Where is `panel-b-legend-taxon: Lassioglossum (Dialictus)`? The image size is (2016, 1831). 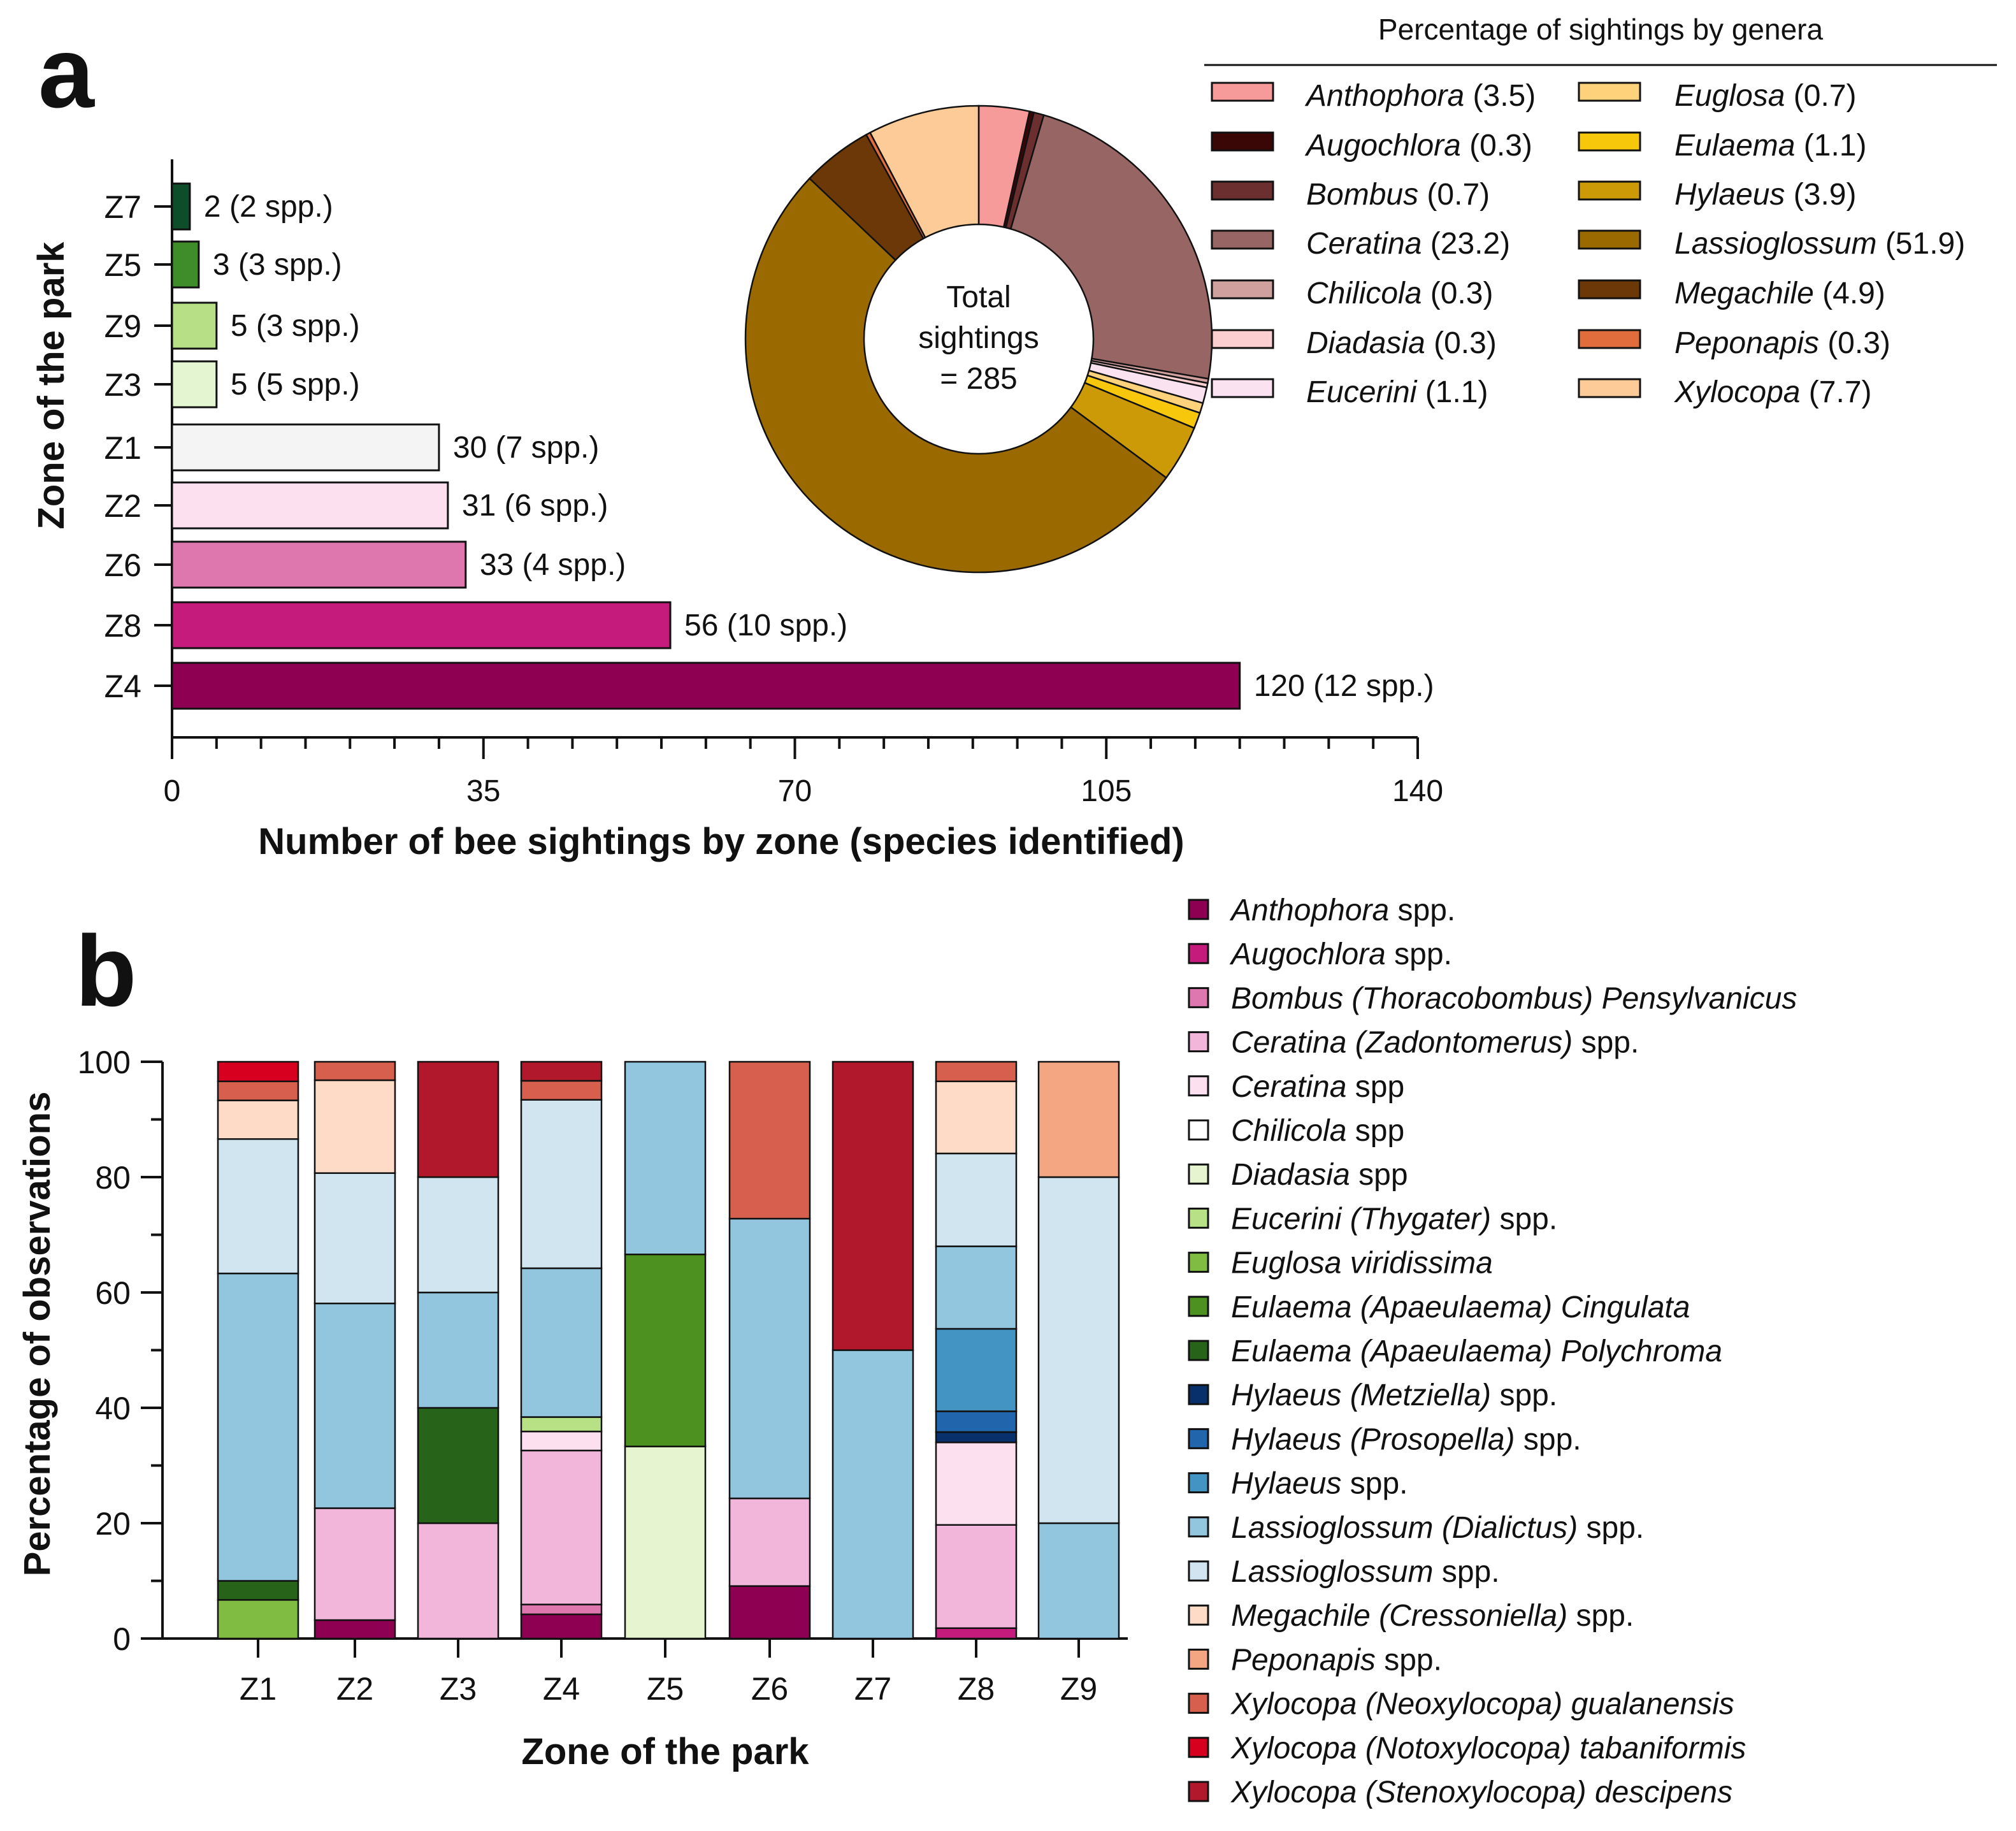 panel-b-legend-taxon: Lassioglossum (Dialictus) is located at coordinates (1404, 1528).